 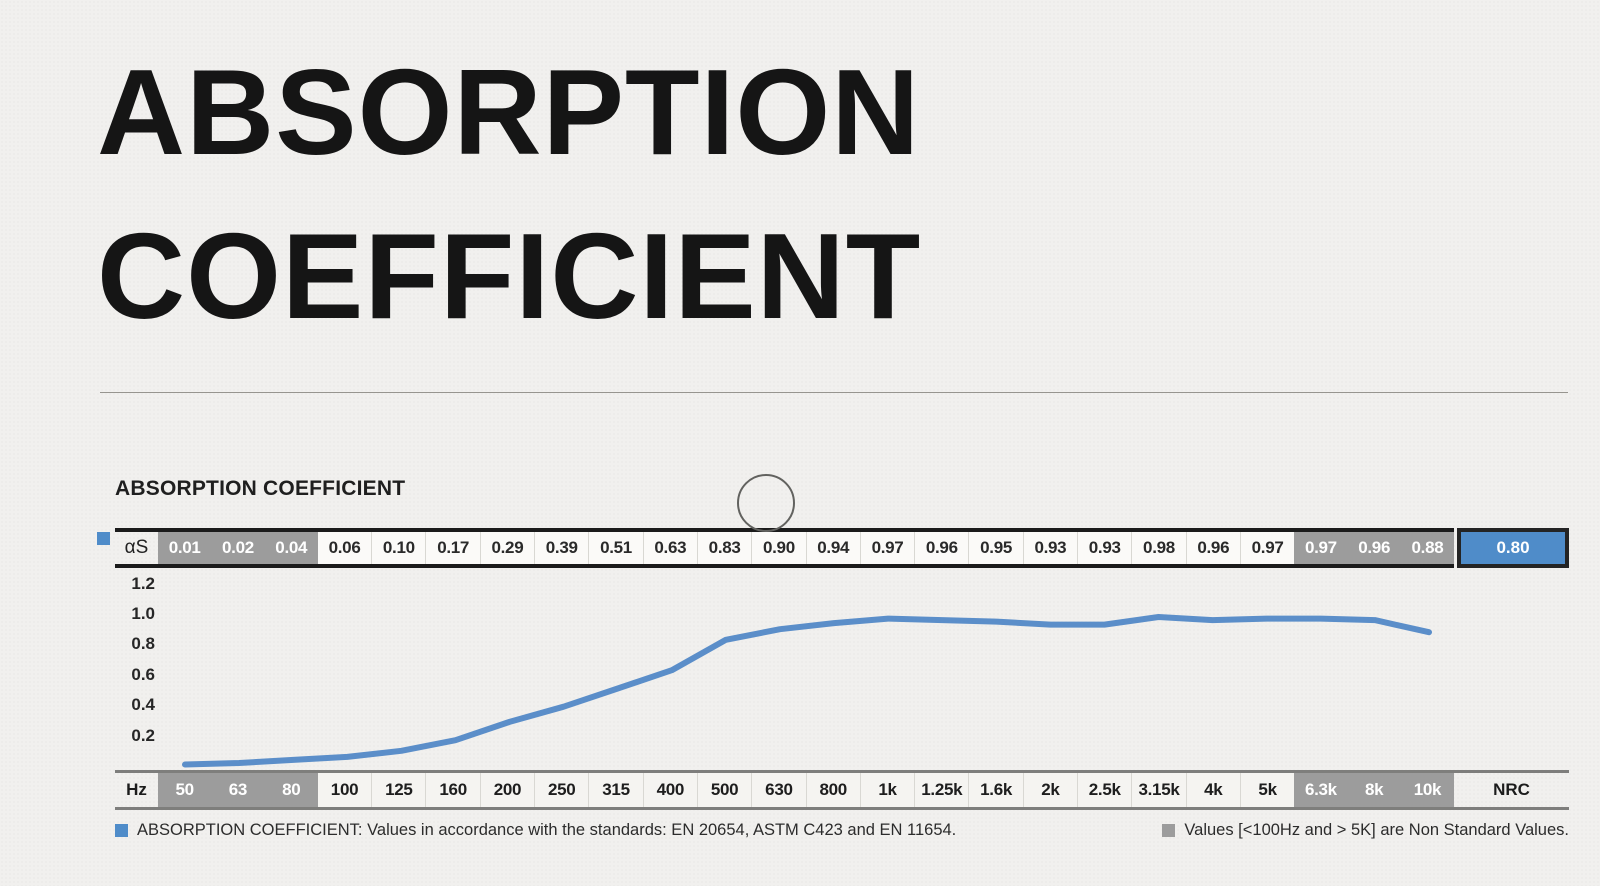 What do you see at coordinates (136, 547) in the screenshot?
I see `alpha-row-label: αS` at bounding box center [136, 547].